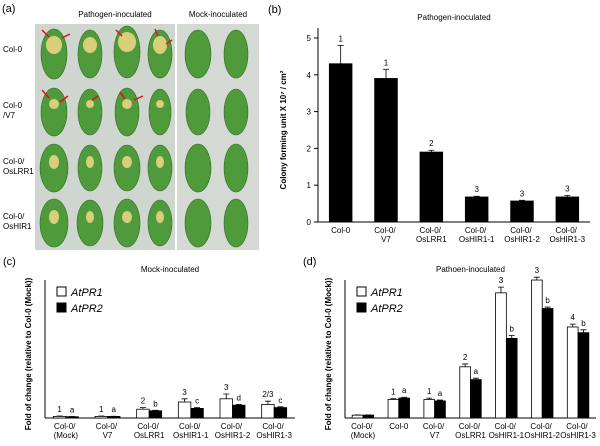 The height and width of the screenshot is (446, 600). I want to click on x-tick-label-line: OsHIR1-3, so click(578, 435).